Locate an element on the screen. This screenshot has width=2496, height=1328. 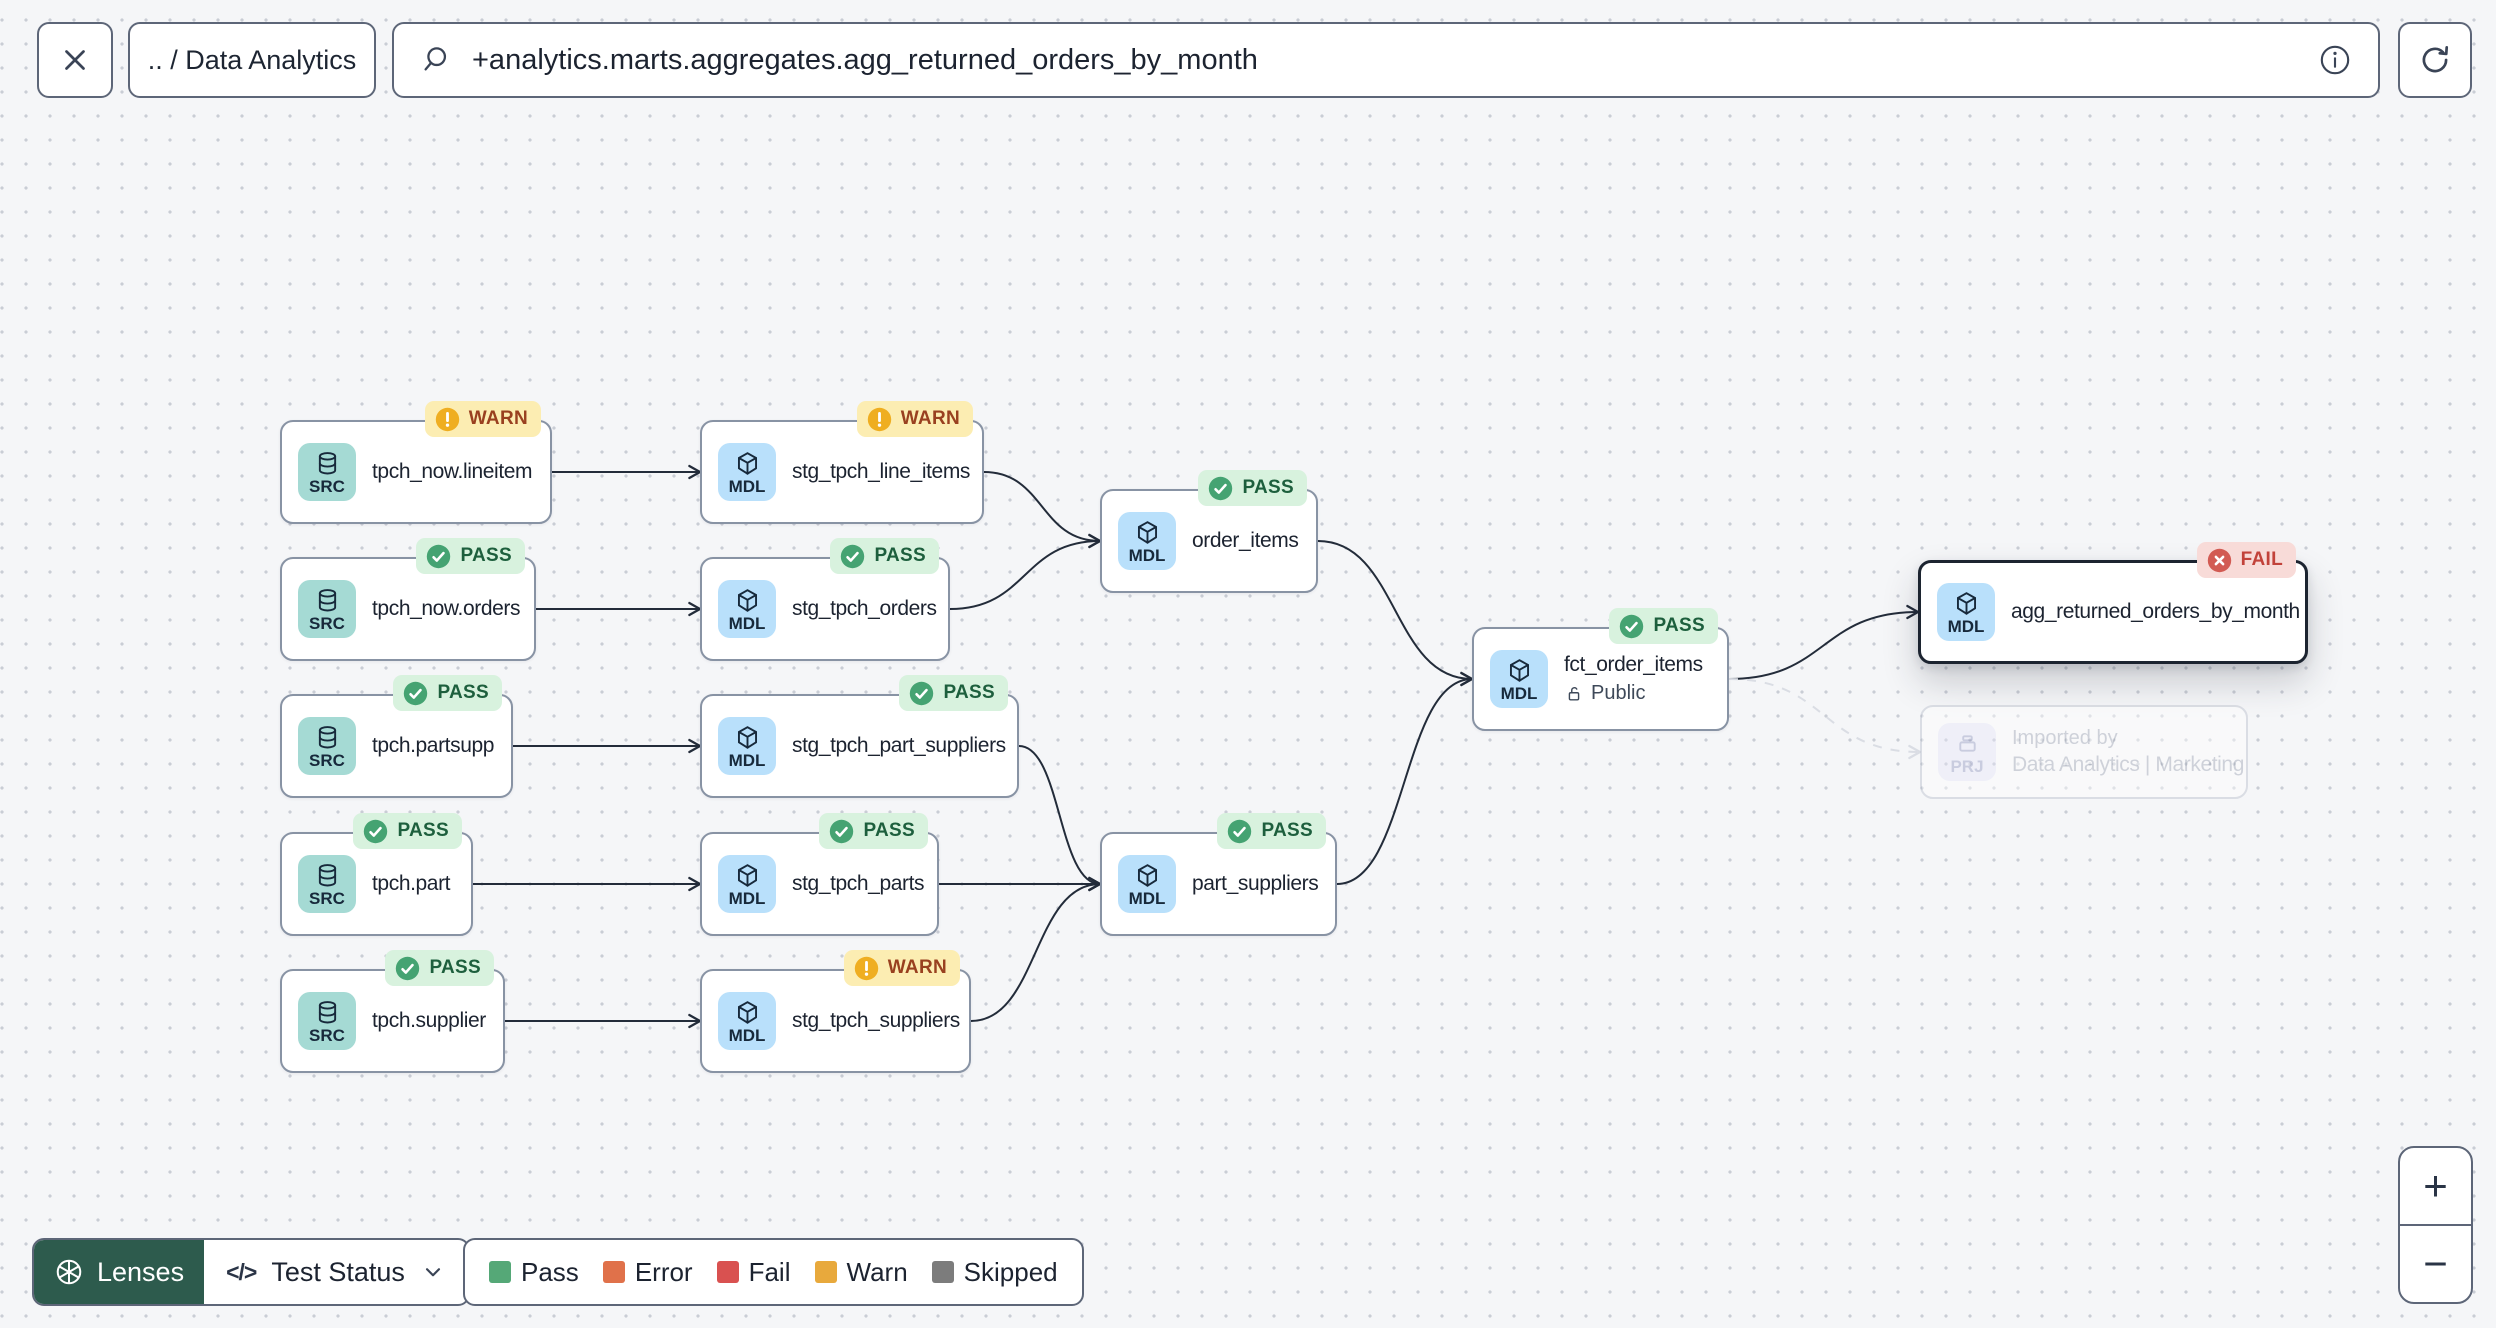
lineage-node-stg_tpch_line_items: WARN MDL stg_tpch_line_items is located at coordinates (842, 462).